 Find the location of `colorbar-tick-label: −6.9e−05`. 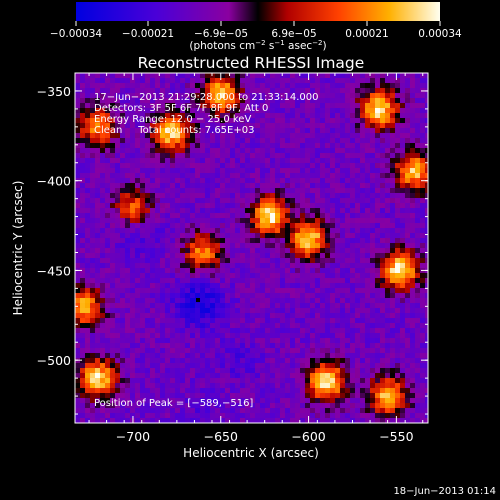

colorbar-tick-label: −6.9e−05 is located at coordinates (221, 34).